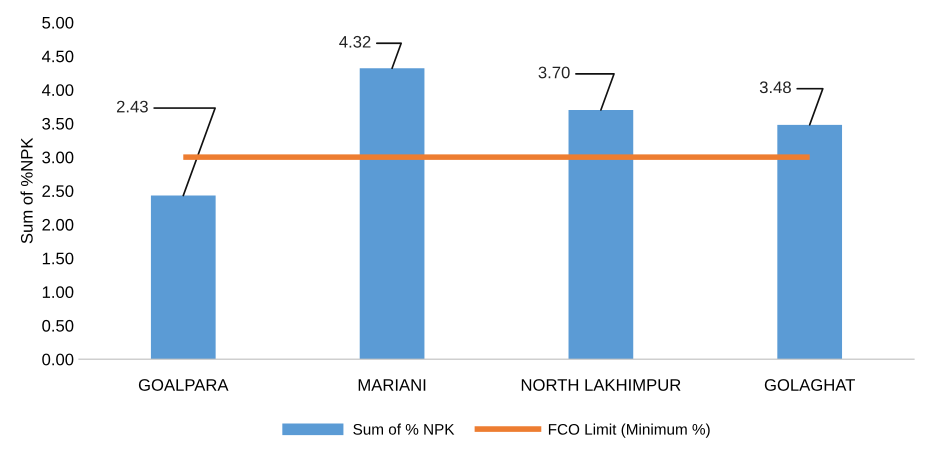  Describe the element at coordinates (58, 191) in the screenshot. I see `y-tick-label: 2.50` at that location.